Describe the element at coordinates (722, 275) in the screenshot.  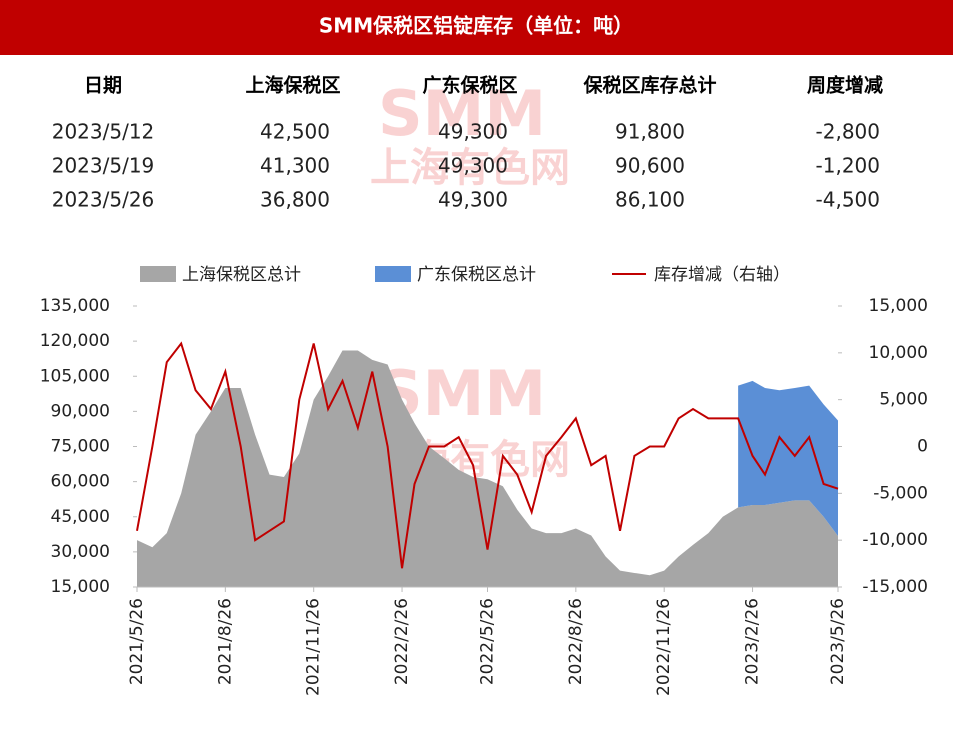
I see `legend-label: 库存增减（右轴）` at that location.